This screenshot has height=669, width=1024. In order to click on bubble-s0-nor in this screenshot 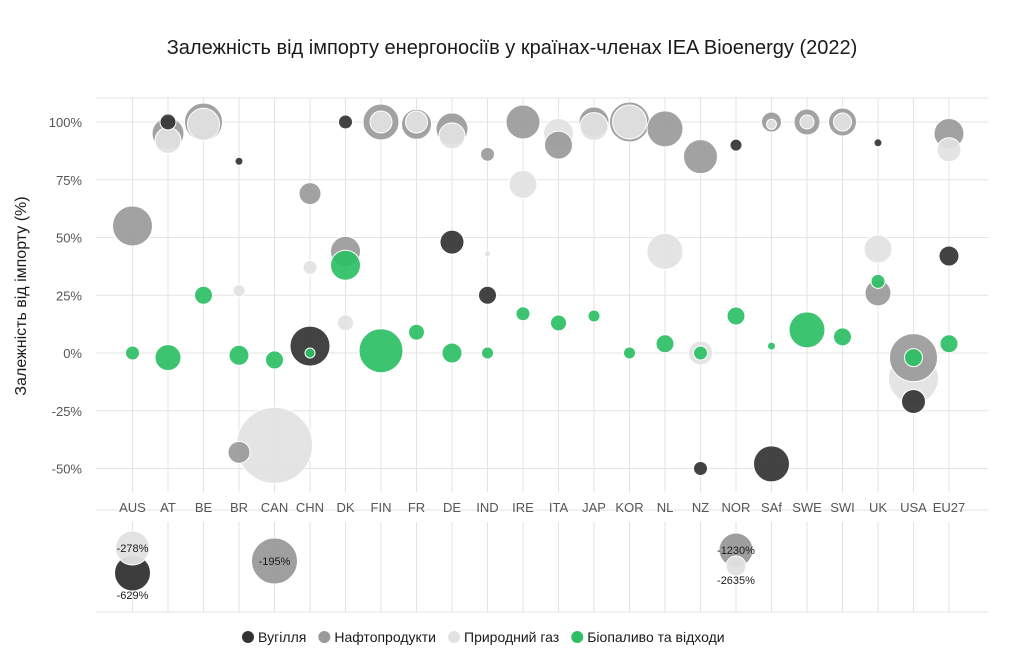, I will do `click(736, 145)`.